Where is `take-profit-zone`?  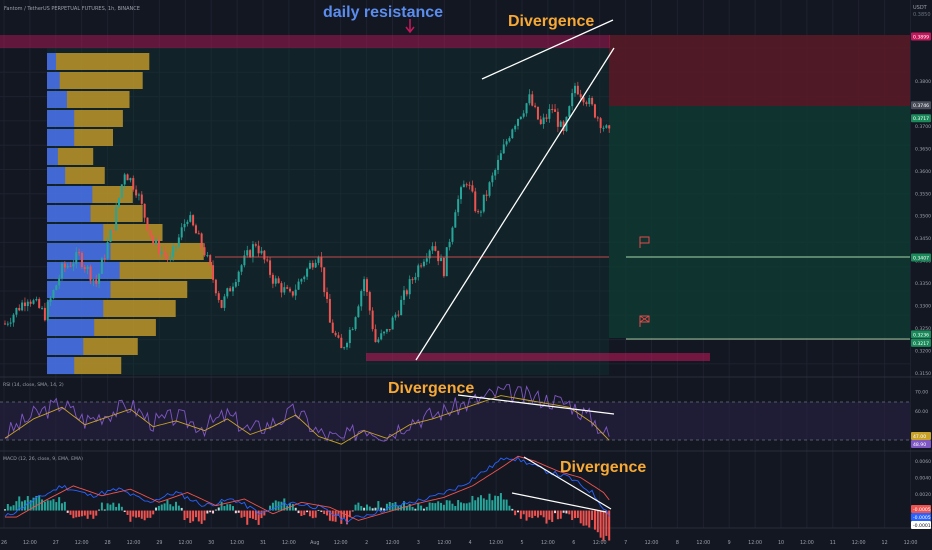 take-profit-zone is located at coordinates (759, 222).